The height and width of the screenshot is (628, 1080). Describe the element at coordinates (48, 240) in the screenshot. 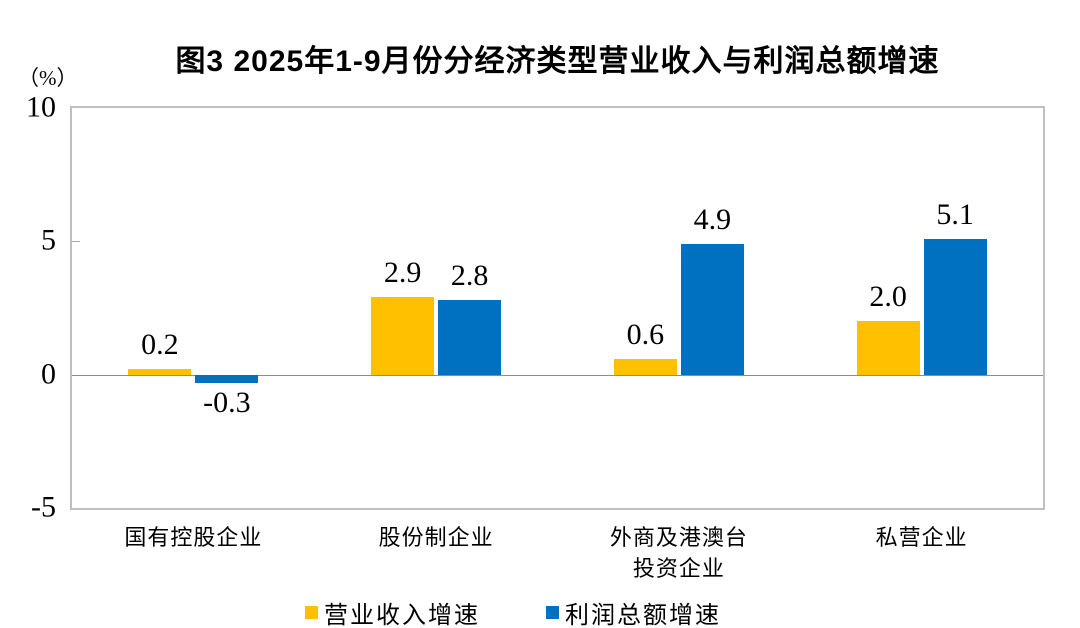

I see `y-tick-label: 5` at that location.